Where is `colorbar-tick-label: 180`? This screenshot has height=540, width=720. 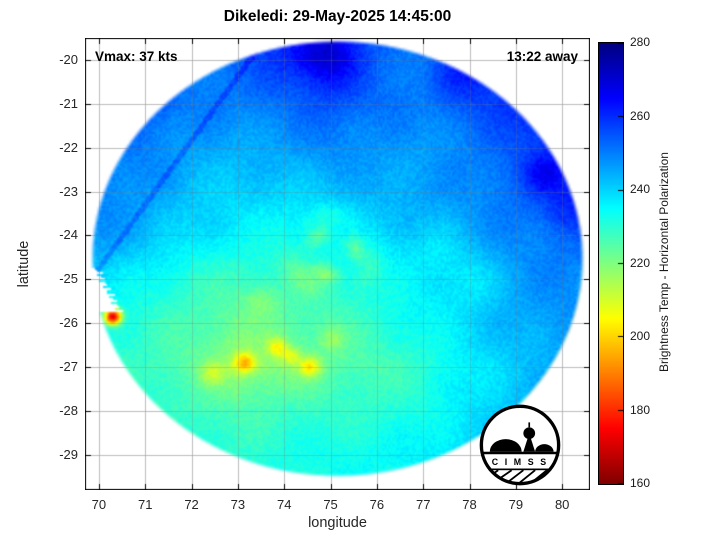
colorbar-tick-label: 180 is located at coordinates (640, 409).